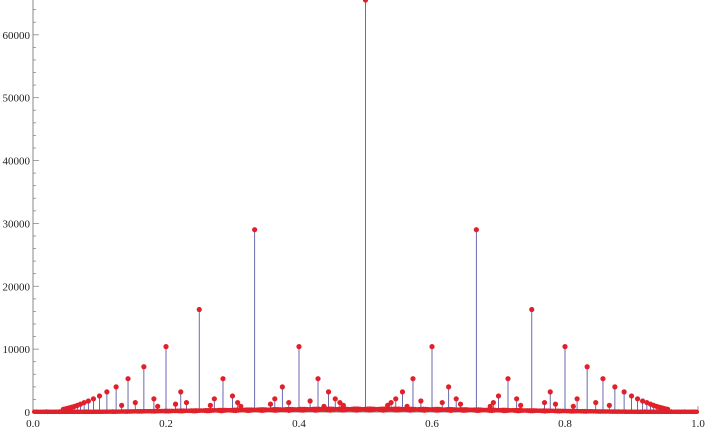 The image size is (708, 429). What do you see at coordinates (299, 423) in the screenshot?
I see `x-tick-label: 0.4` at bounding box center [299, 423].